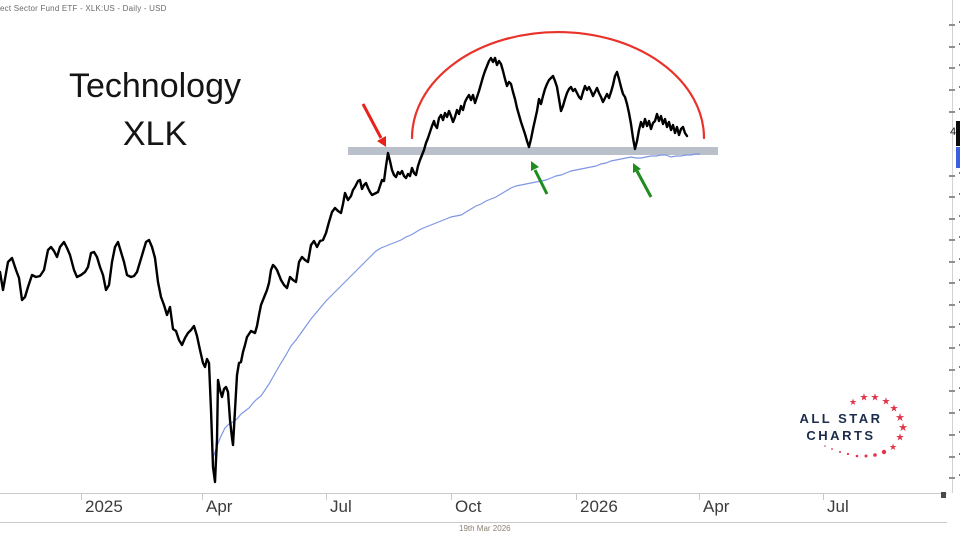 The image size is (960, 540). Describe the element at coordinates (541, 182) in the screenshot. I see `green-arrow-1-shaft` at that location.